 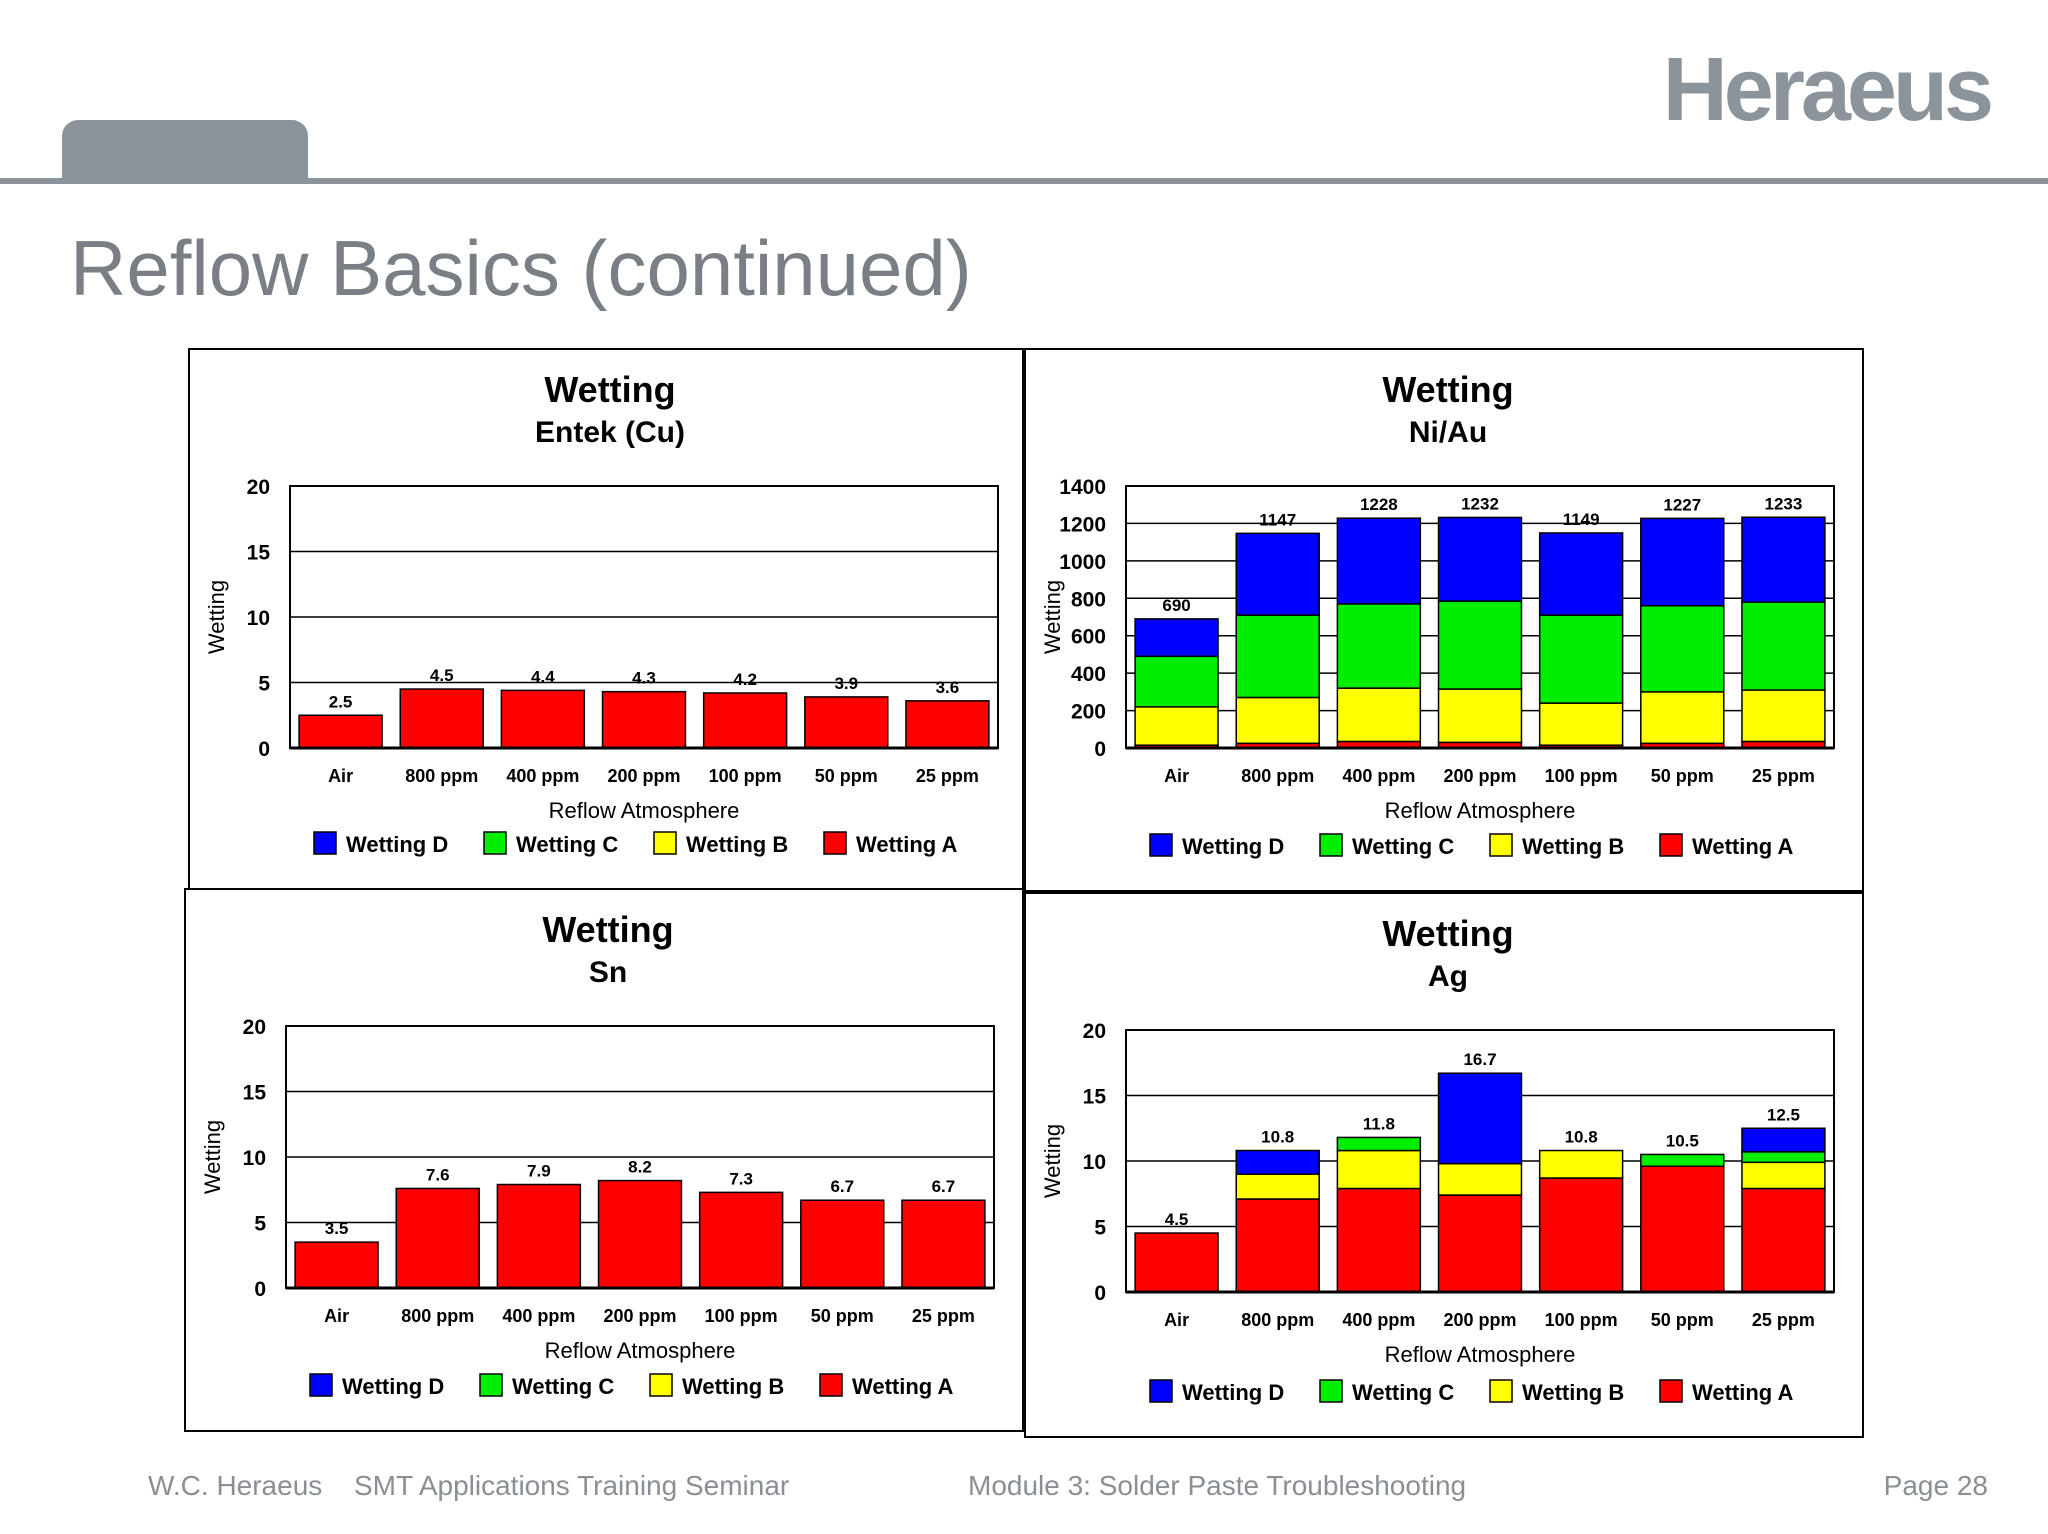 I want to click on data-label: 1227, so click(x=1682, y=504).